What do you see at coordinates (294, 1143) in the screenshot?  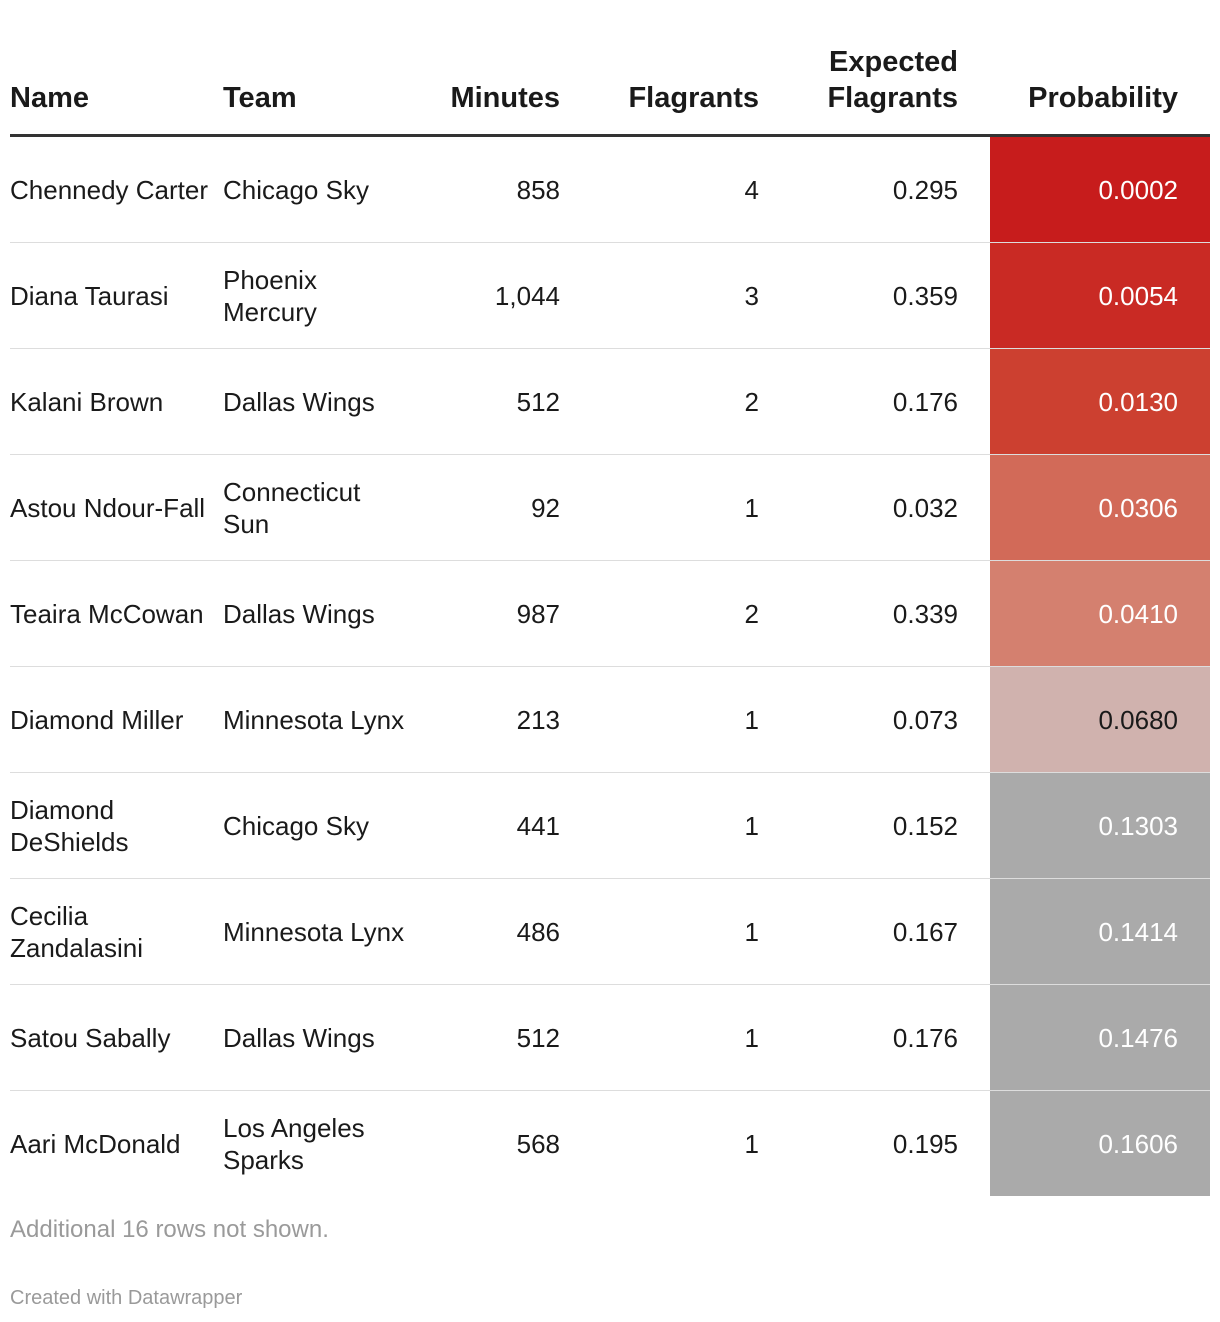 I see `cell-team: Los Angeles Sparks` at bounding box center [294, 1143].